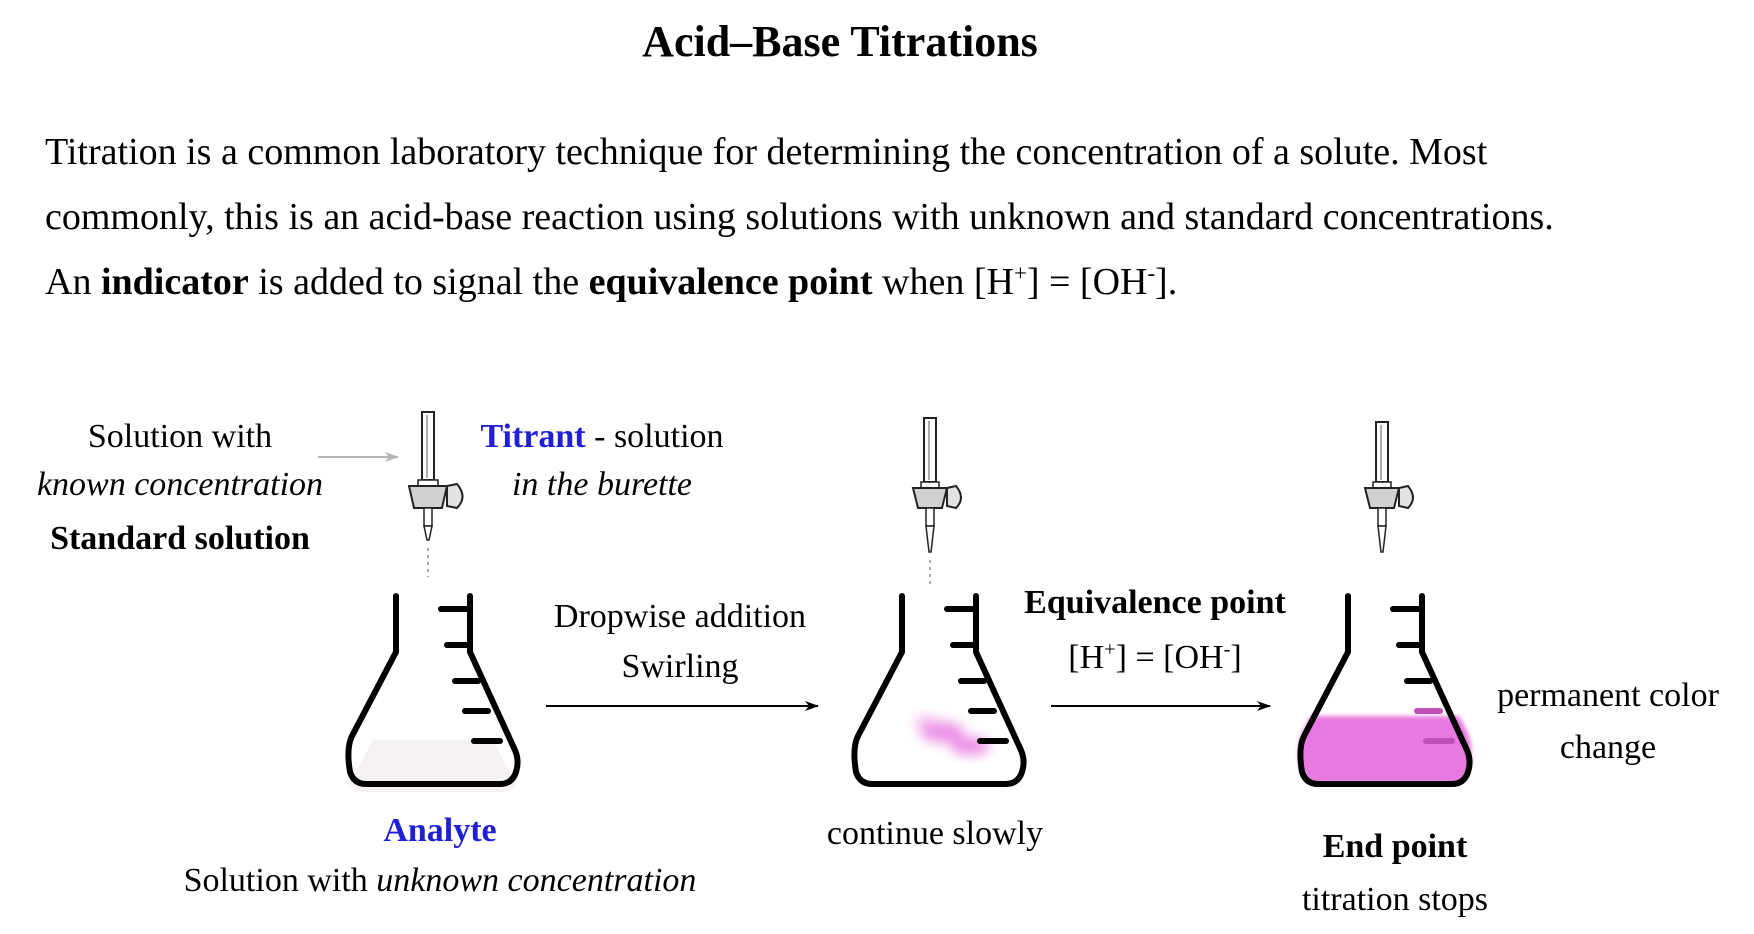  Describe the element at coordinates (431, 766) in the screenshot. I see `analyte-liquid` at that location.